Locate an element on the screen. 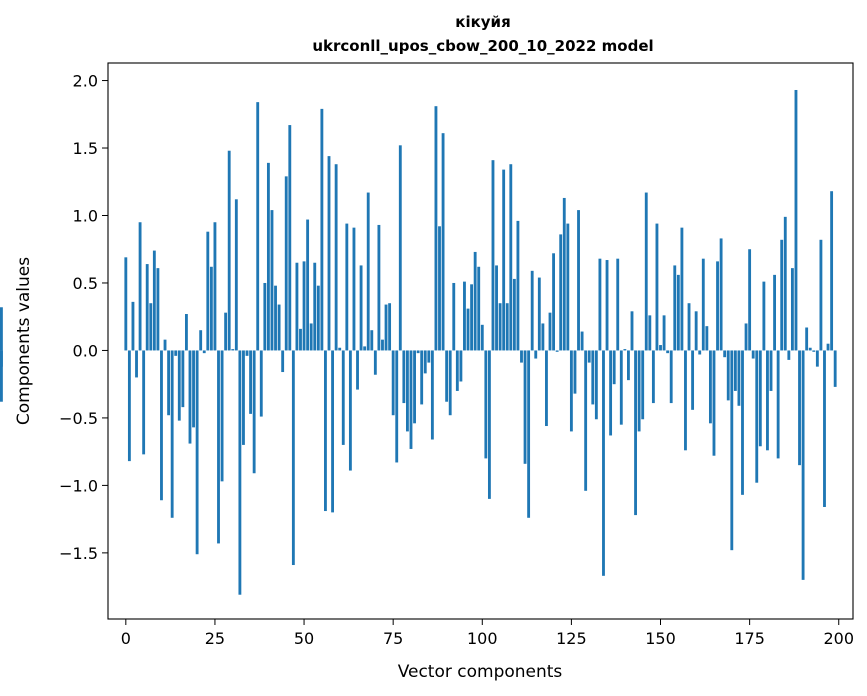  chart-subtitle: ukrconll_upos_cbow_200_10_2022 model is located at coordinates (482, 46).